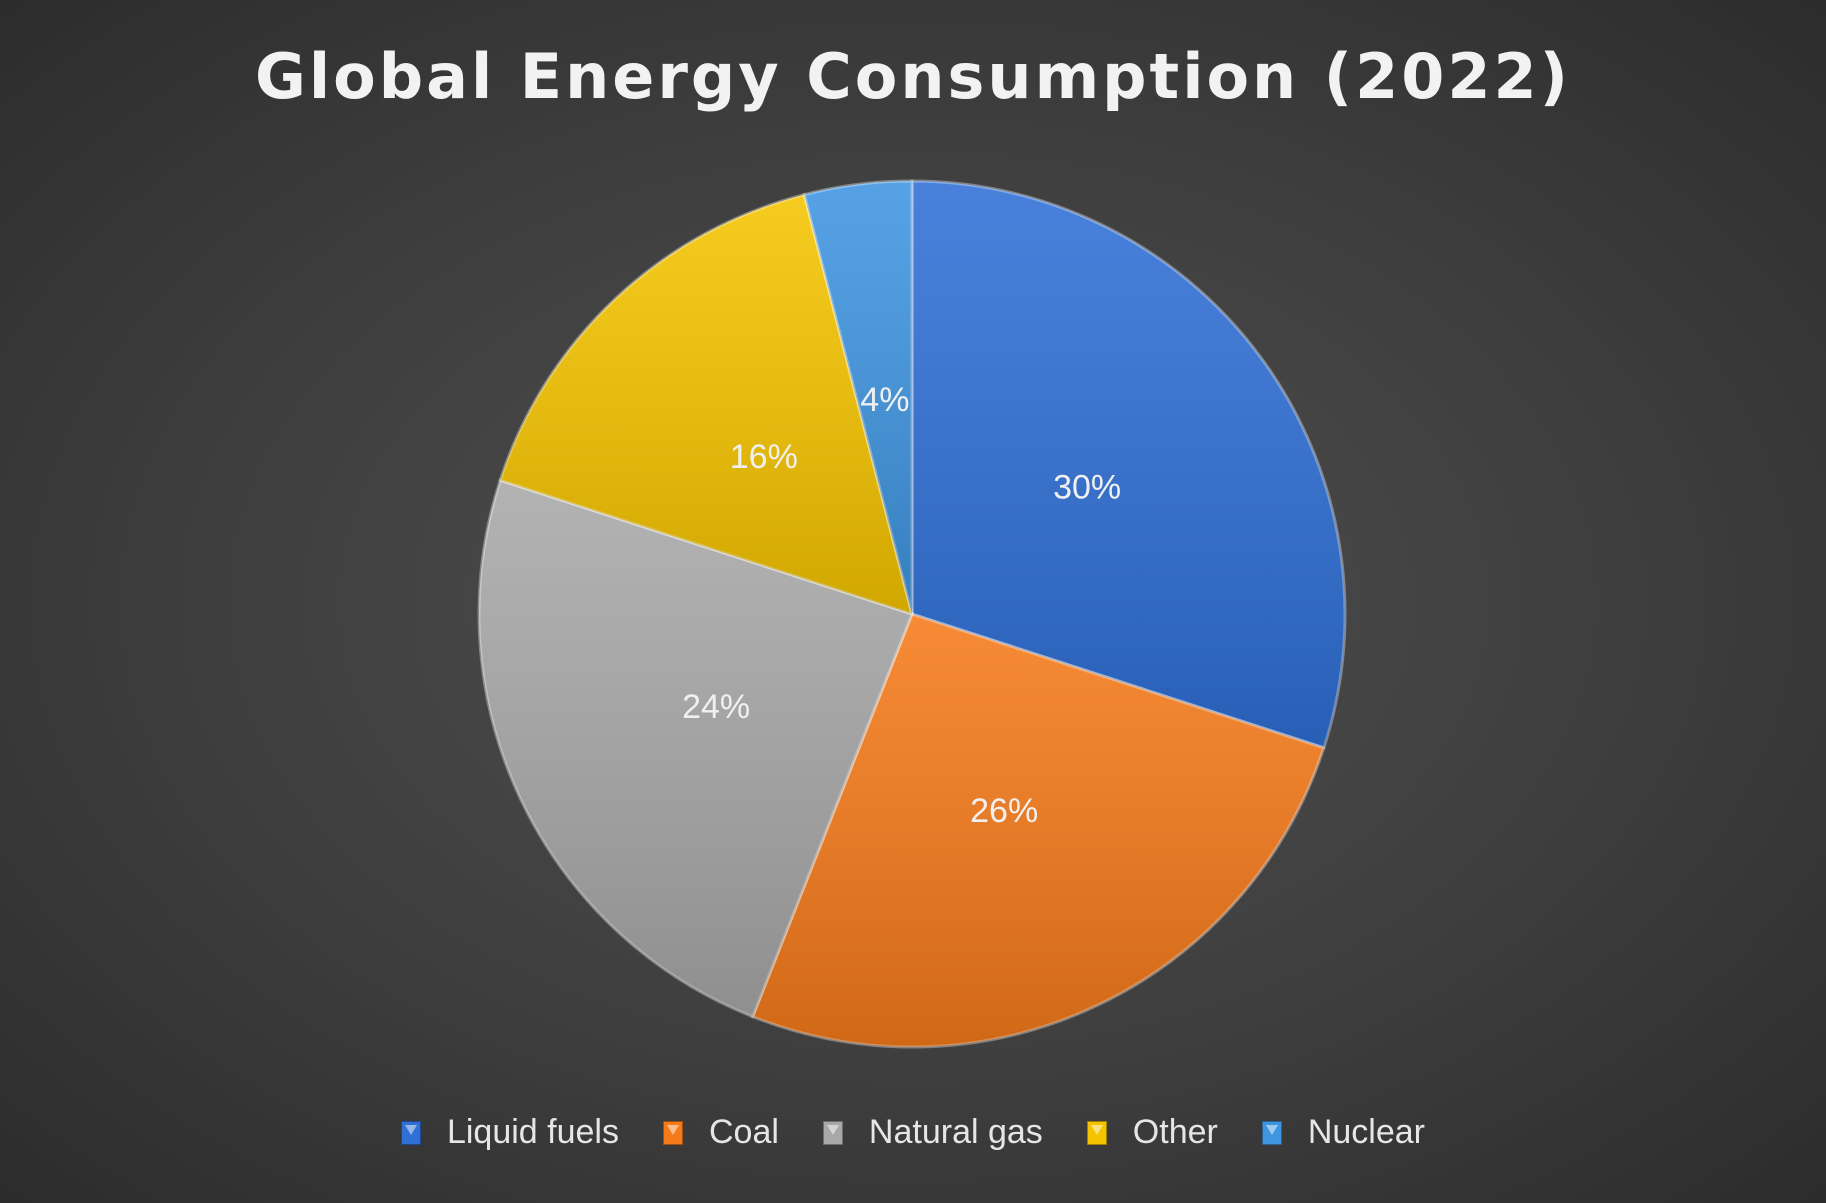 The width and height of the screenshot is (1826, 1203). What do you see at coordinates (1087, 488) in the screenshot?
I see `data-label-liquid-fuels: 30%` at bounding box center [1087, 488].